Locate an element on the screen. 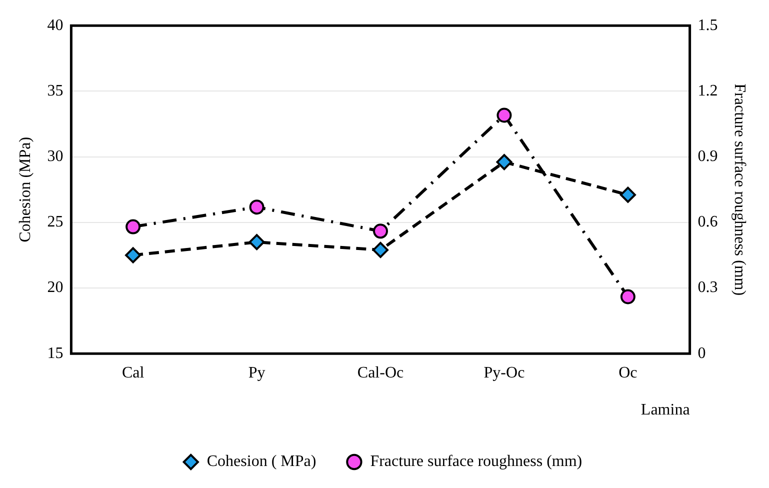 Image resolution: width=769 pixels, height=488 pixels. y-tick-label: 40 is located at coordinates (55, 25).